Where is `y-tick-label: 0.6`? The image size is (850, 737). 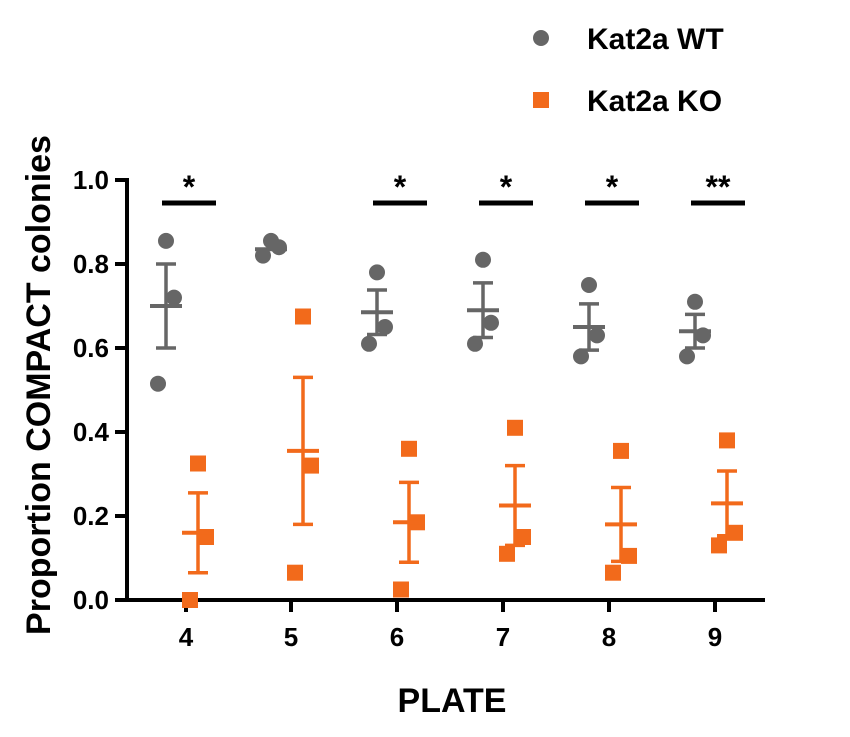
y-tick-label: 0.6 is located at coordinates (91, 348).